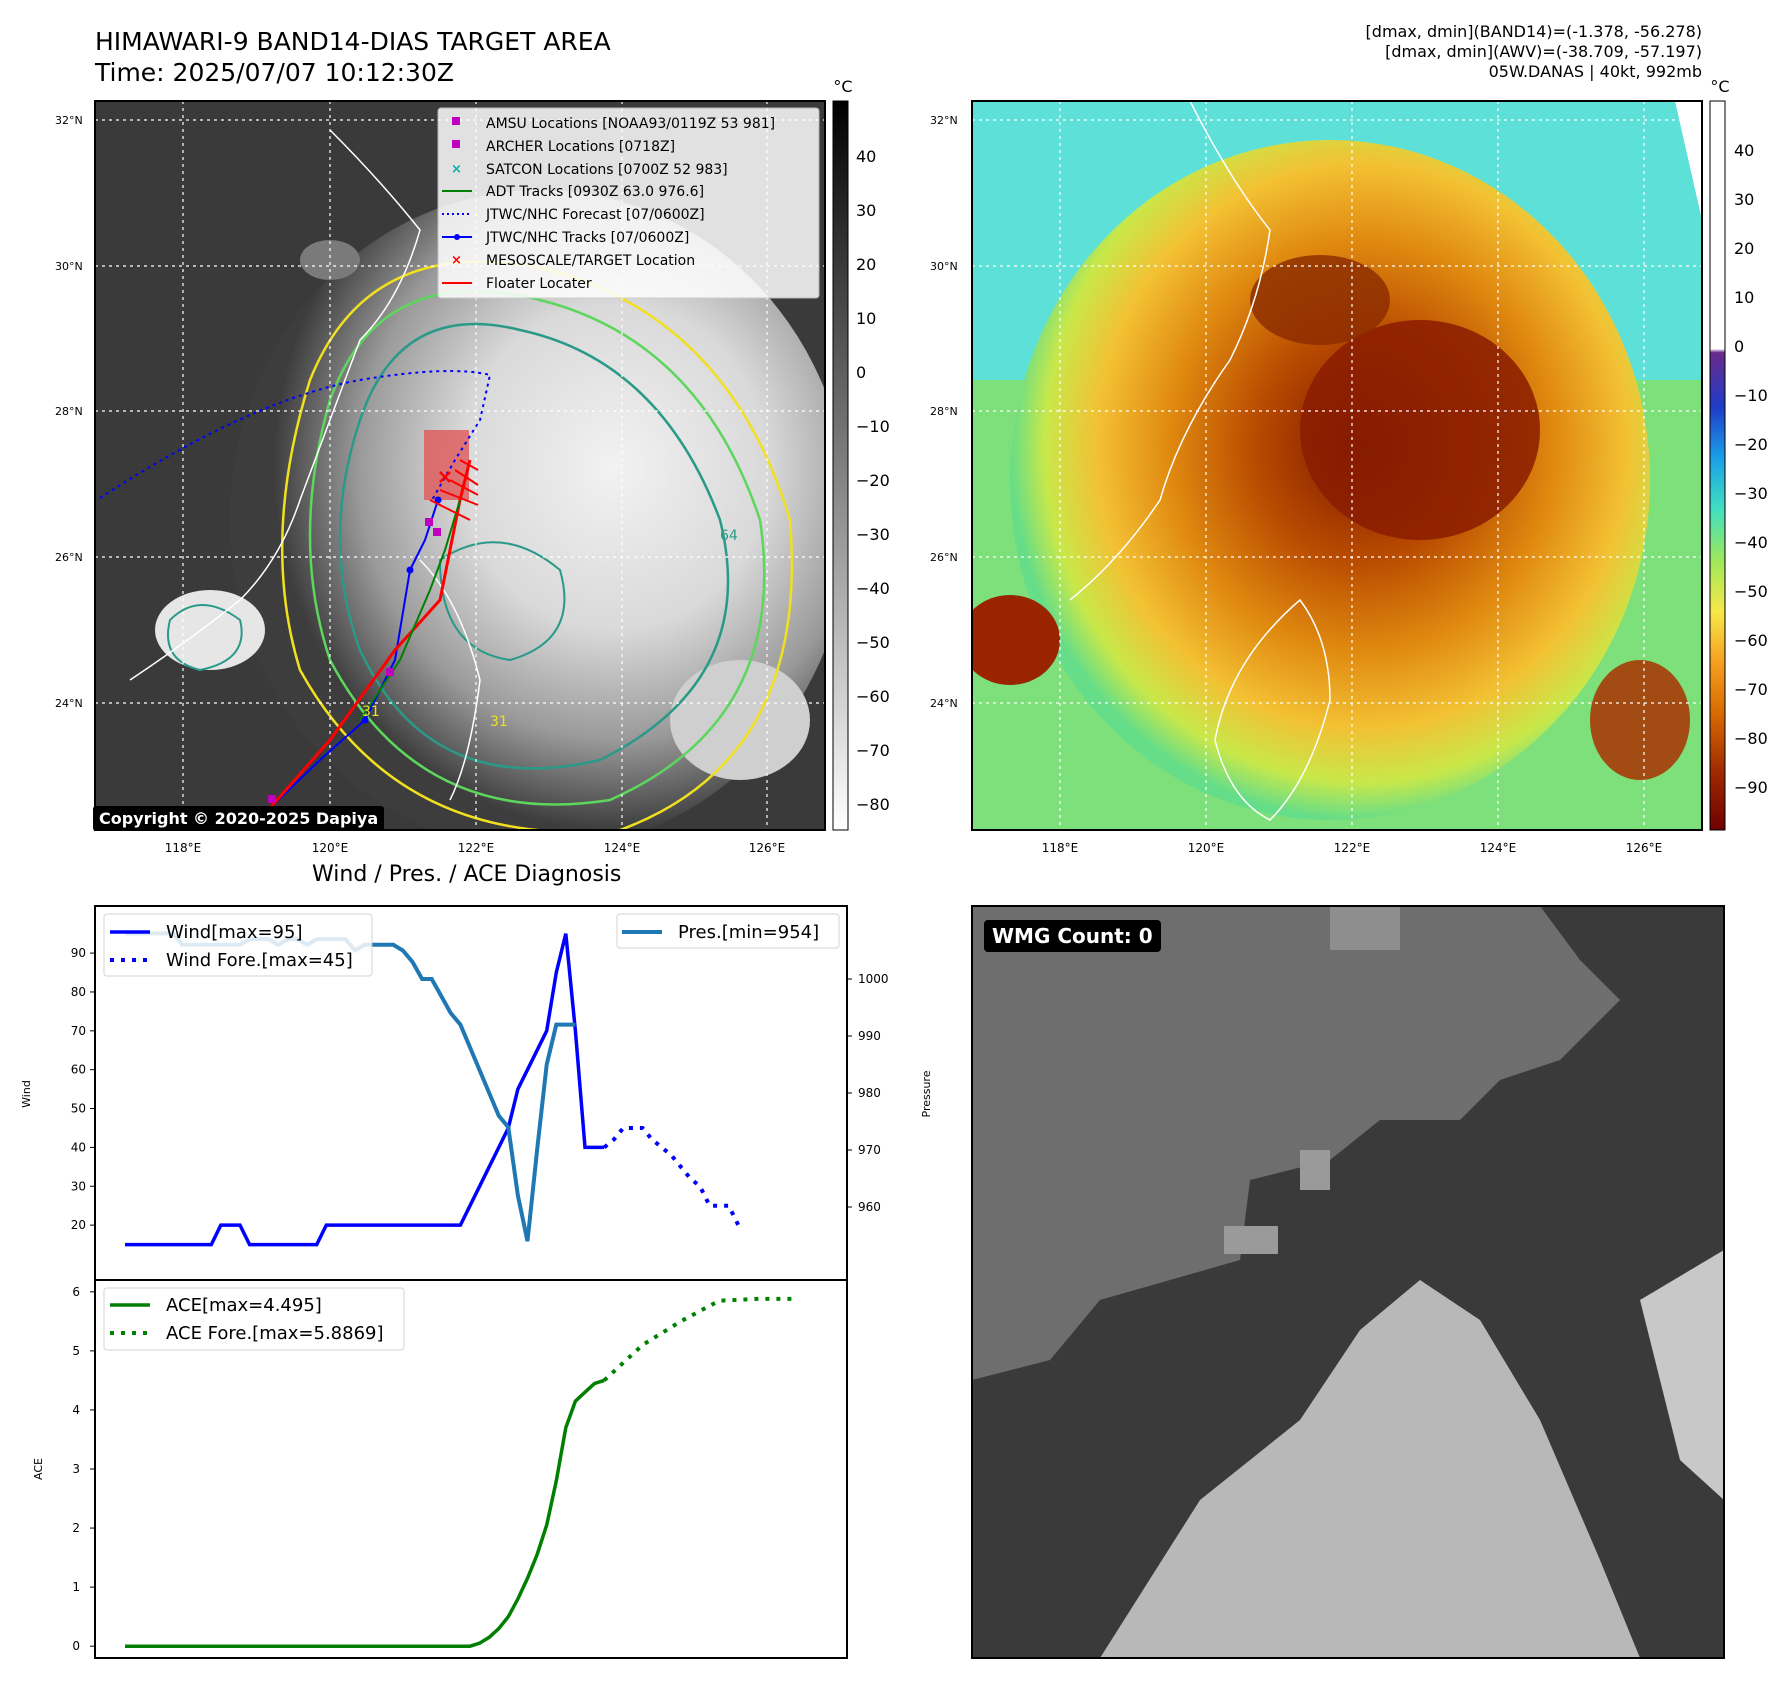 This screenshot has height=1690, width=1788. Describe the element at coordinates (76, 1351) in the screenshot. I see `ace-tick-label: 5` at that location.